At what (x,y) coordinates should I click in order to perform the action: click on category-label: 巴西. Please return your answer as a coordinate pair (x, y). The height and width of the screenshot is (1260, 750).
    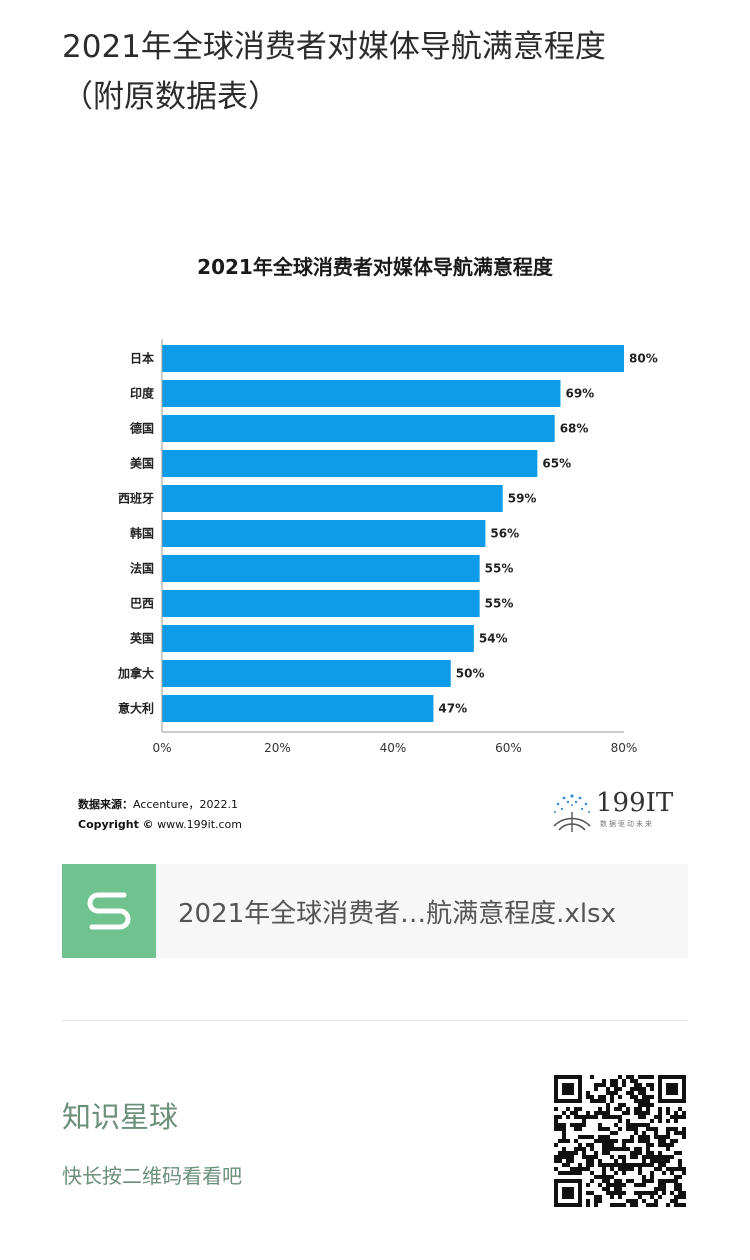
    Looking at the image, I should click on (142, 604).